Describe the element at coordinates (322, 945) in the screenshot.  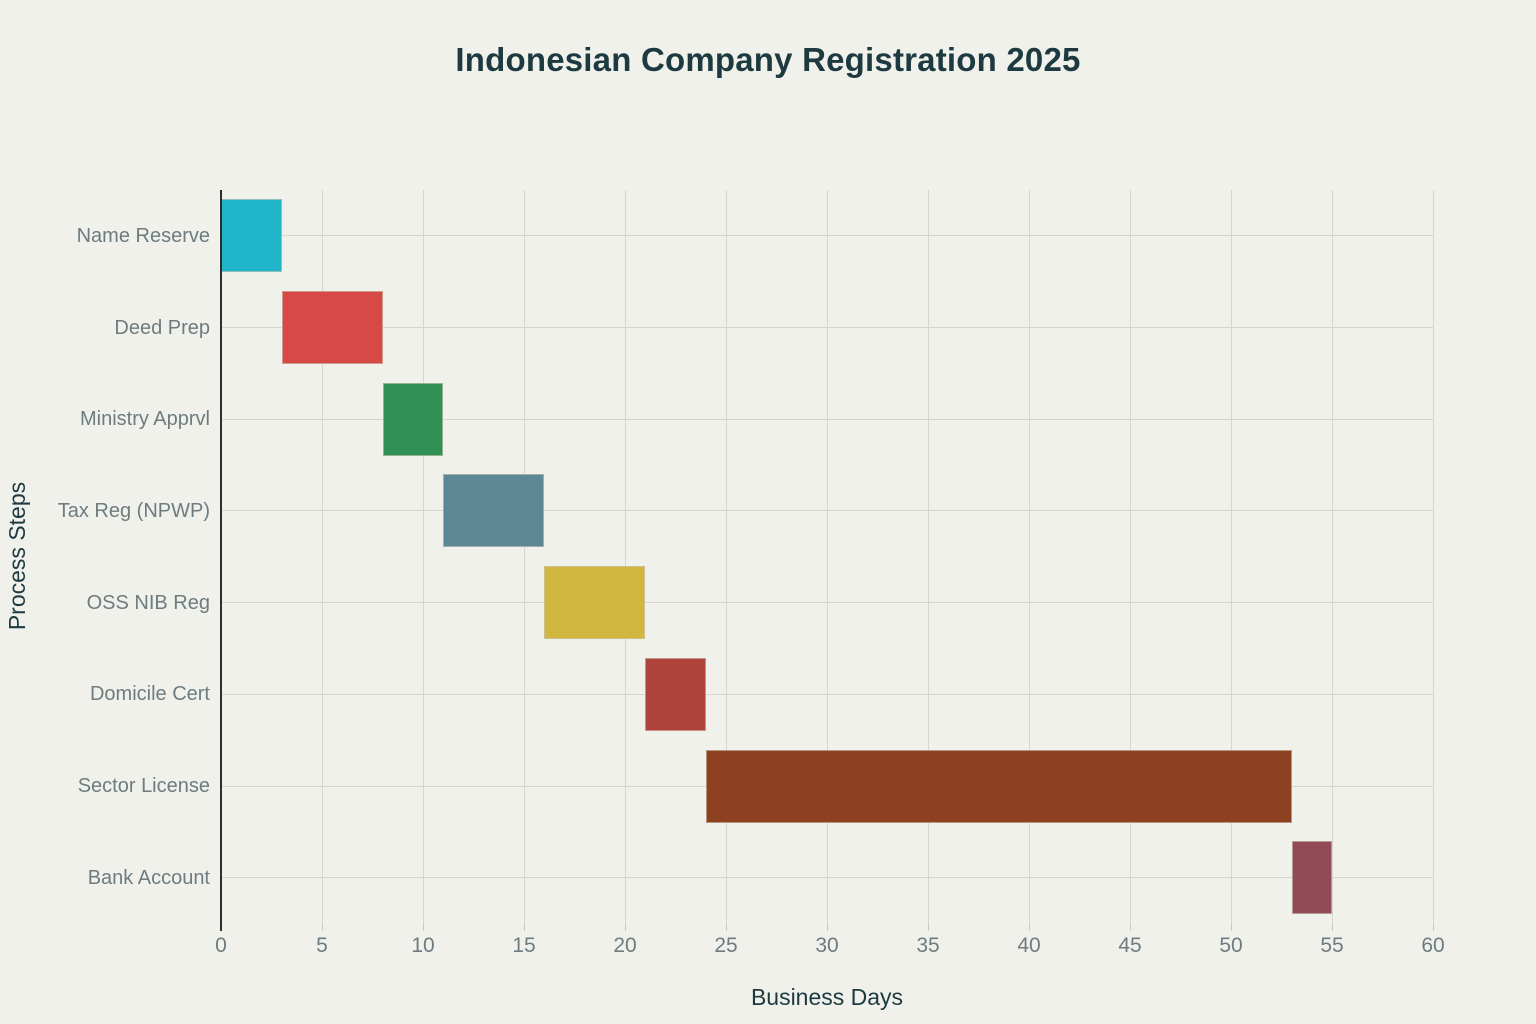
I see `x-tick-label: 5` at that location.